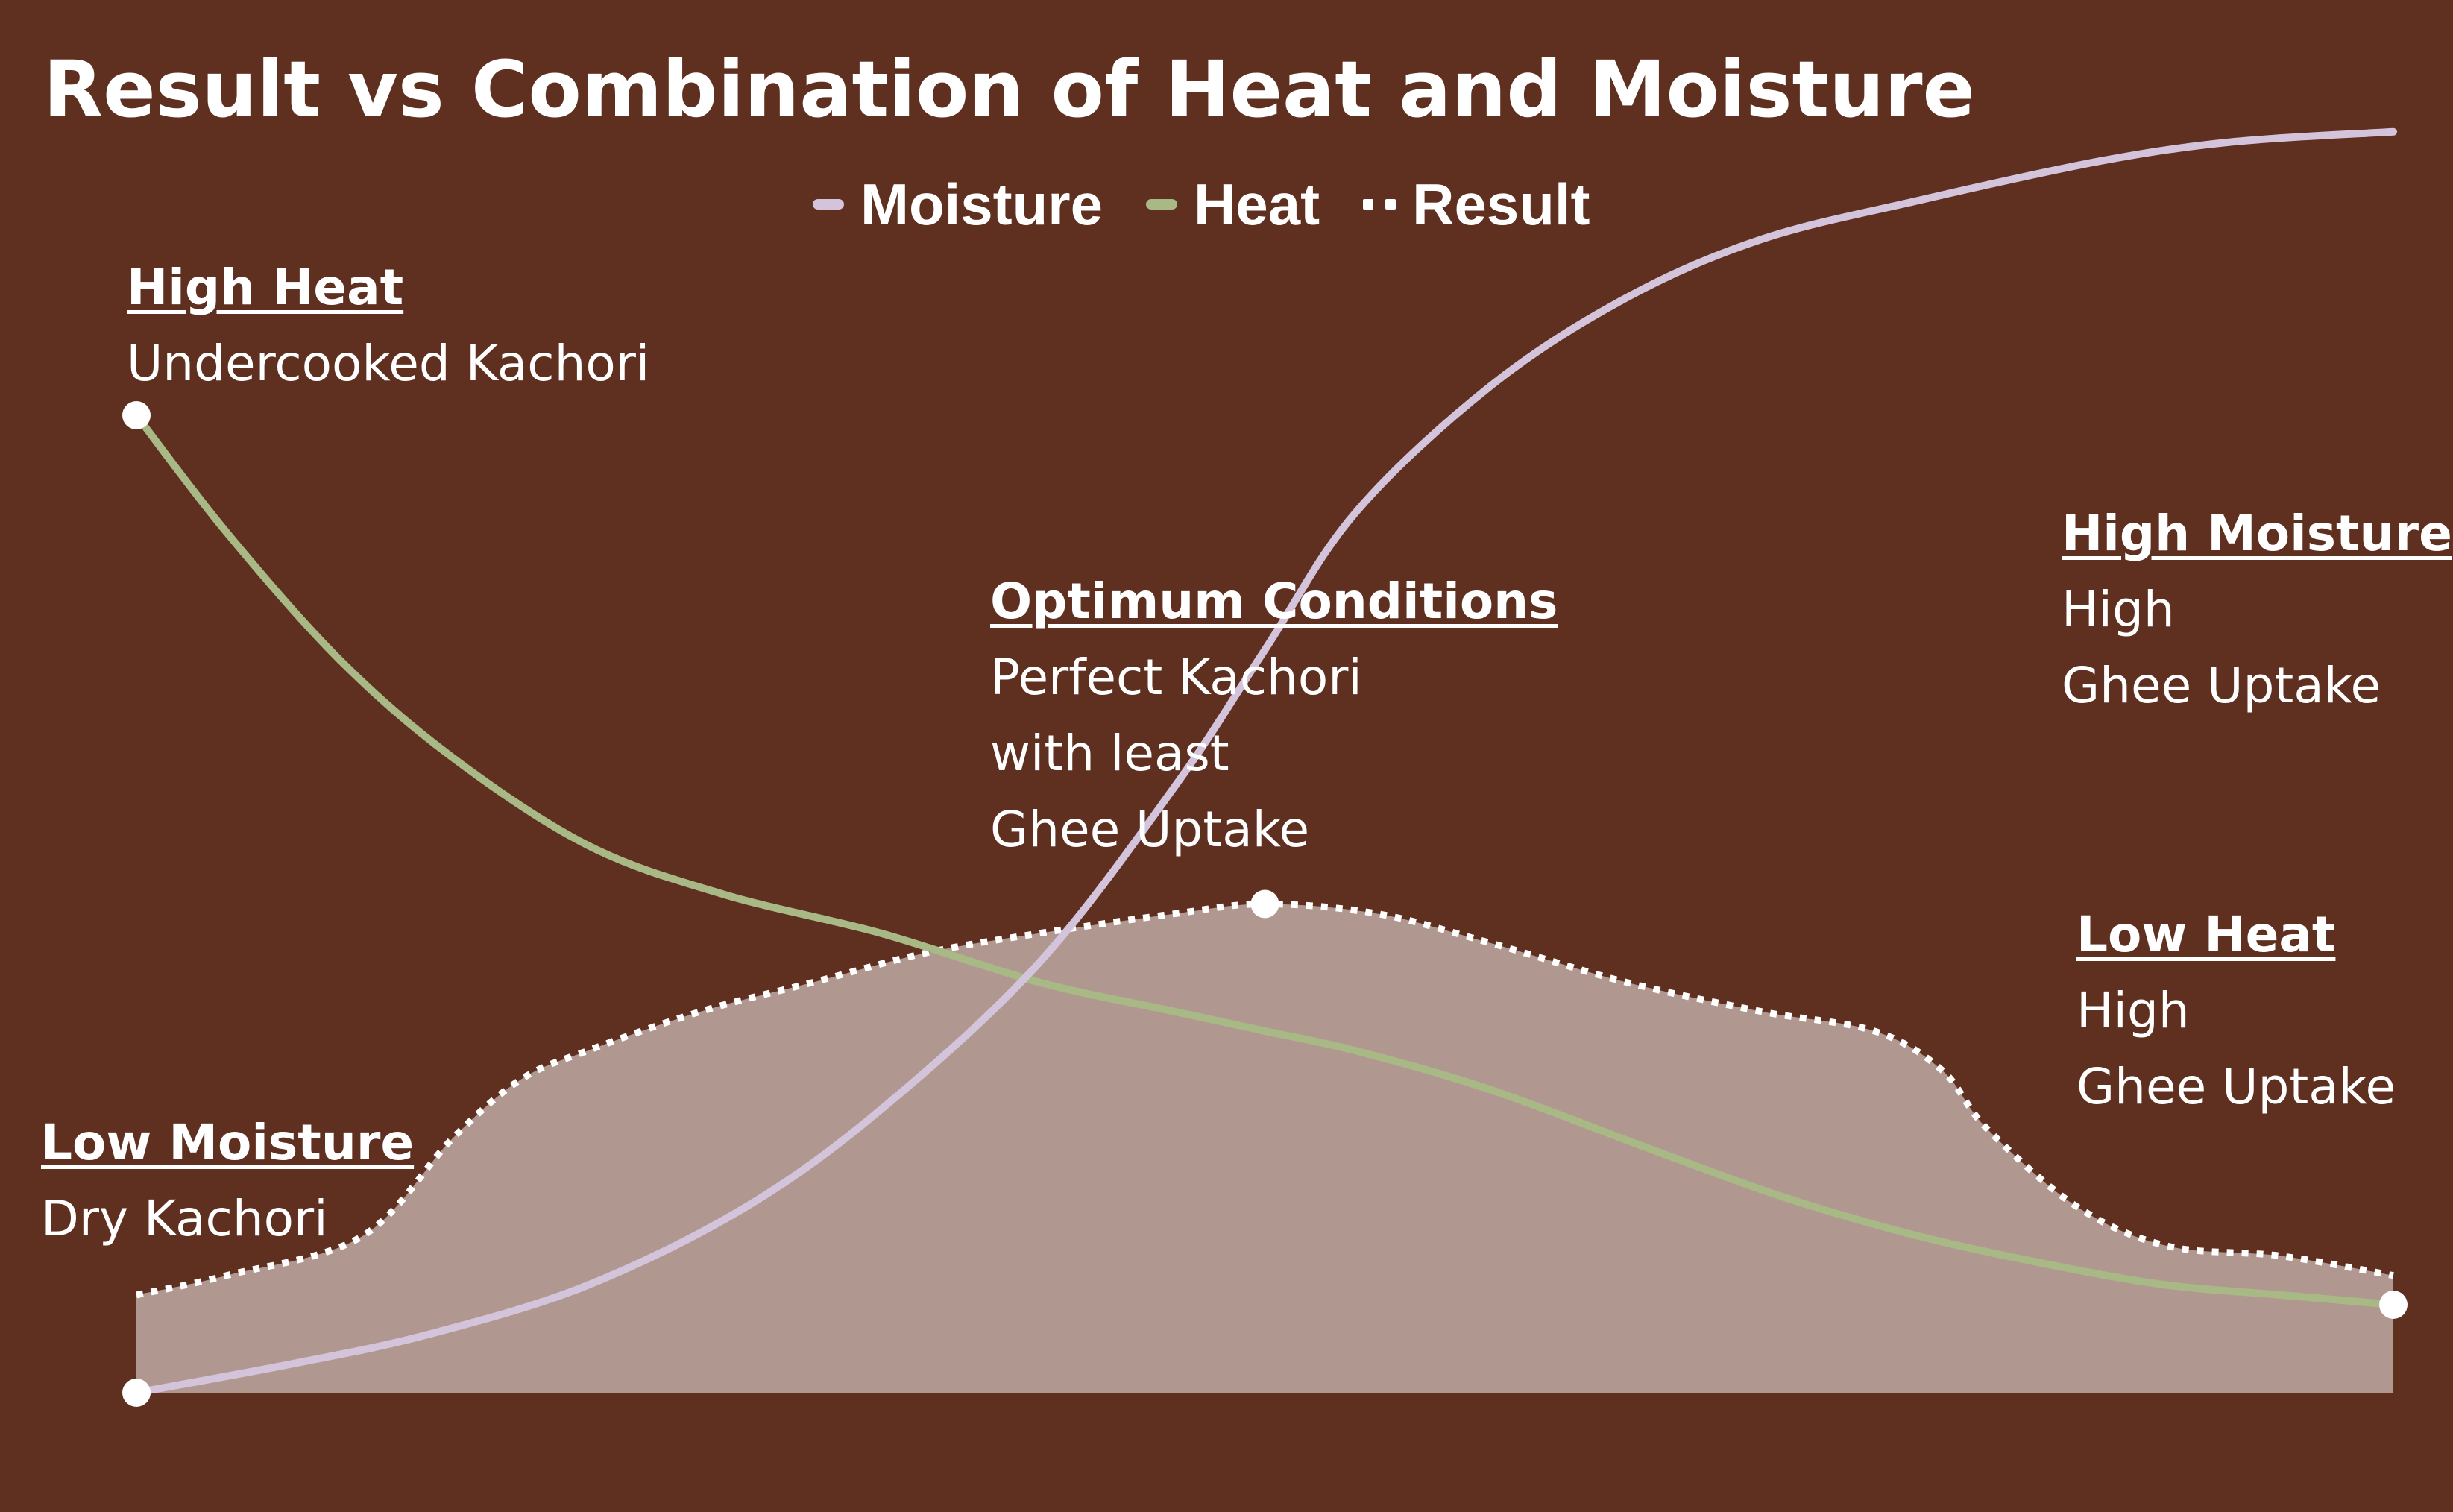 The height and width of the screenshot is (1512, 2453). I want to click on annotation-low-heat-line-1: High, so click(2133, 1010).